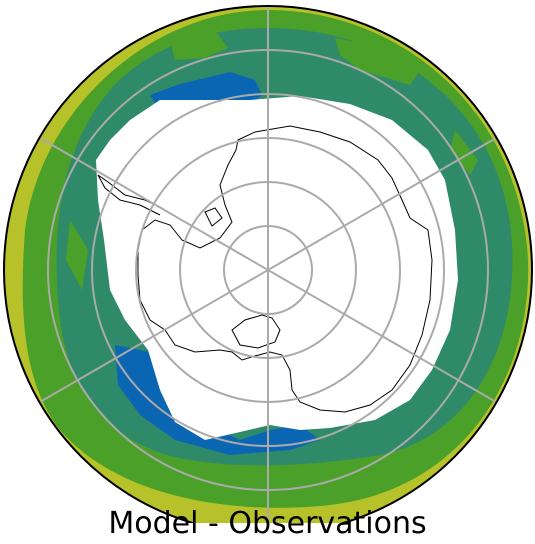  Describe the element at coordinates (464, 152) in the screenshot. I see `green-patch-east` at that location.